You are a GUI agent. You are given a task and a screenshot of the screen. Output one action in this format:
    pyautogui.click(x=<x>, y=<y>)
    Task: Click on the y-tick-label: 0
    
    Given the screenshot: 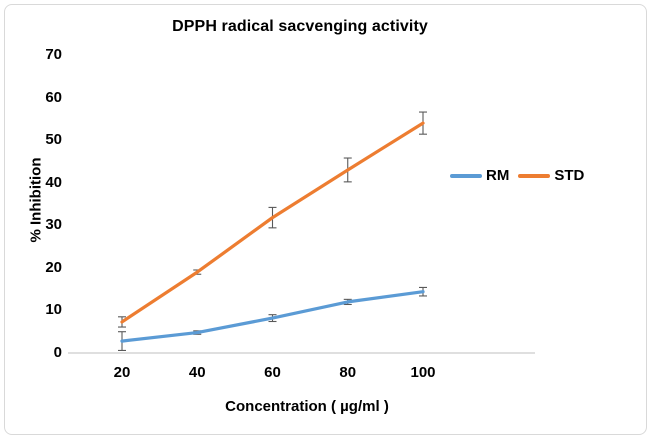 What is the action you would take?
    pyautogui.click(x=57, y=352)
    